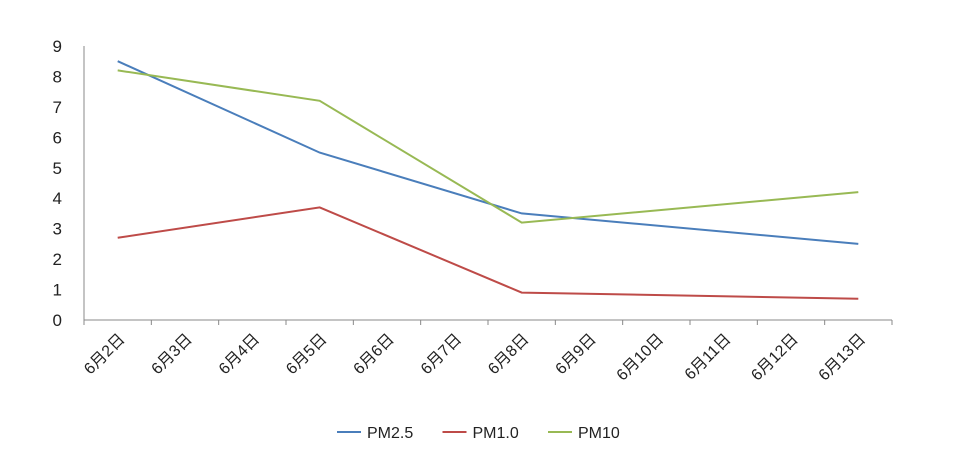 This screenshot has width=960, height=452. I want to click on x-tick-label: 6月12日, so click(775, 358).